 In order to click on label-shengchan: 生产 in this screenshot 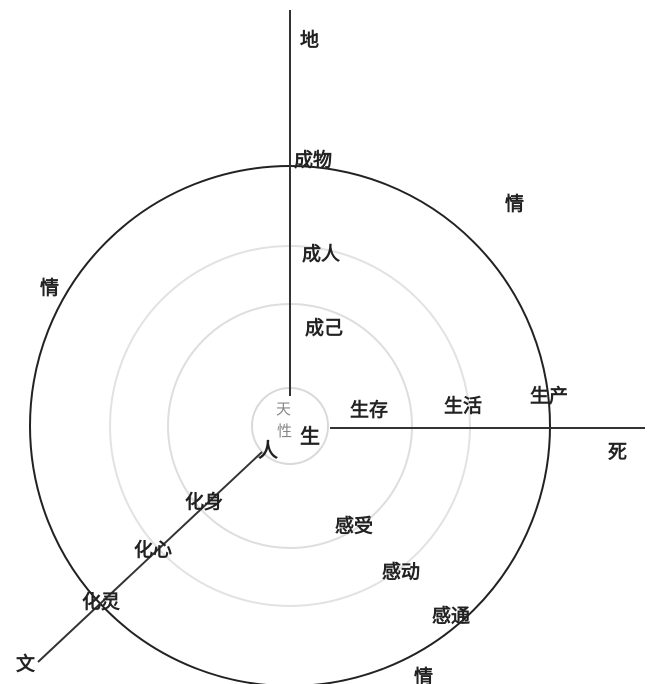, I will do `click(549, 395)`.